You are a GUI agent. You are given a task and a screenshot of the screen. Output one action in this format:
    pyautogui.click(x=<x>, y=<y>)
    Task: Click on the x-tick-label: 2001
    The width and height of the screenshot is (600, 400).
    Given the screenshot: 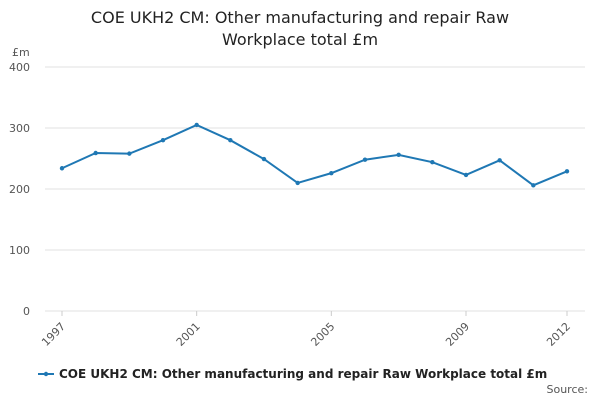 What is the action you would take?
    pyautogui.click(x=188, y=334)
    